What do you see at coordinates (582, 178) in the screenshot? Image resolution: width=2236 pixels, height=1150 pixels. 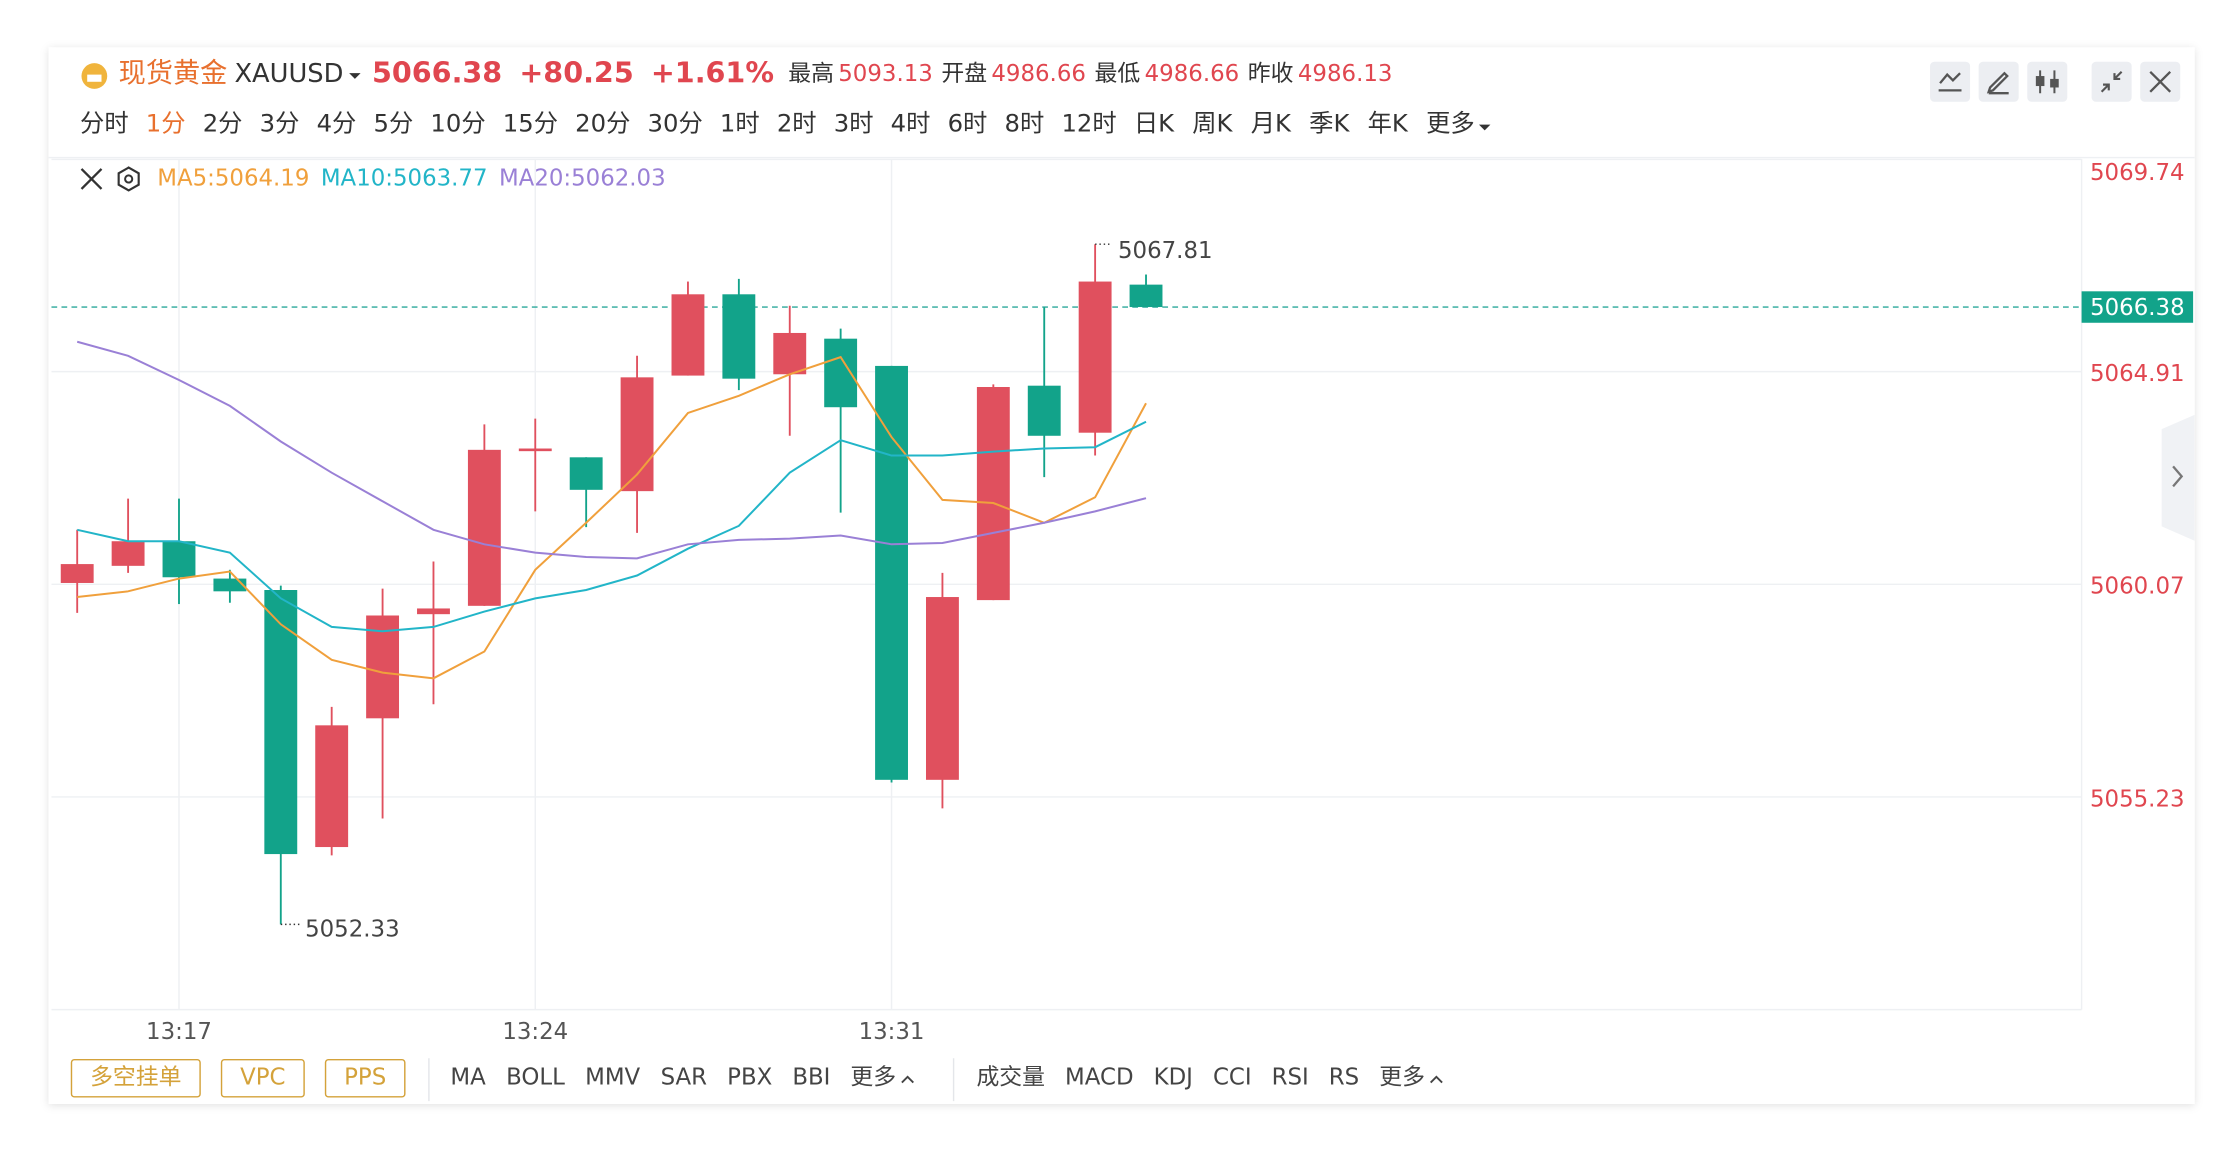 I see `legend-entry: MA20:5062.03` at bounding box center [582, 178].